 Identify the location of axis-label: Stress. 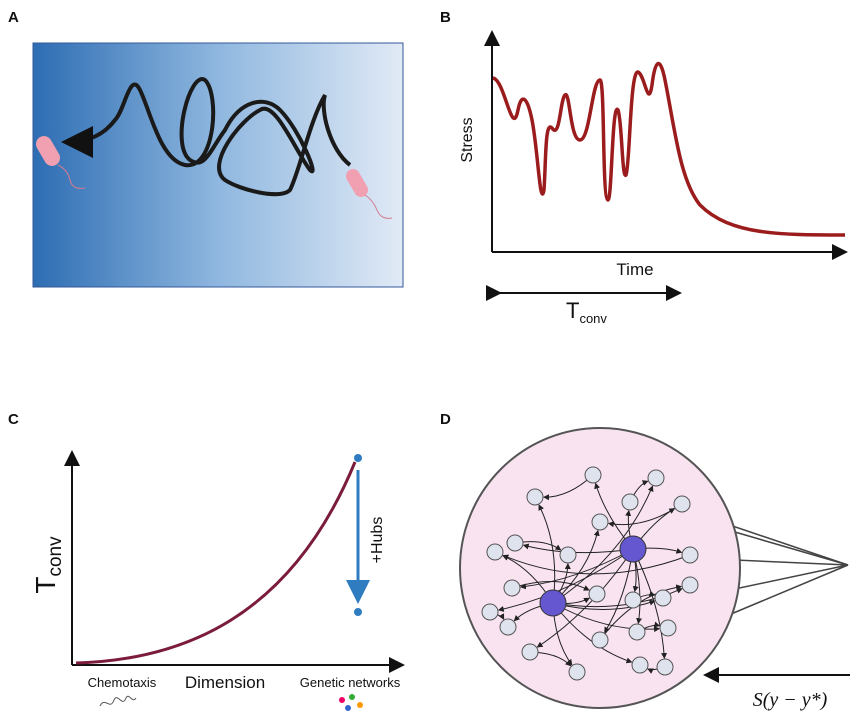
(467, 139).